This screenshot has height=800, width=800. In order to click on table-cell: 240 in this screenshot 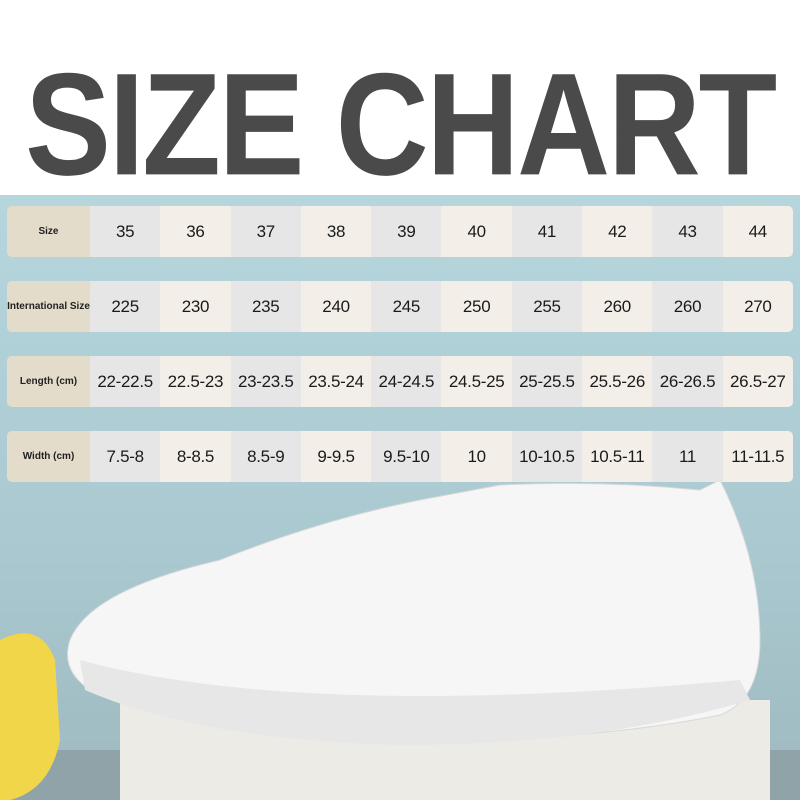, I will do `click(336, 306)`.